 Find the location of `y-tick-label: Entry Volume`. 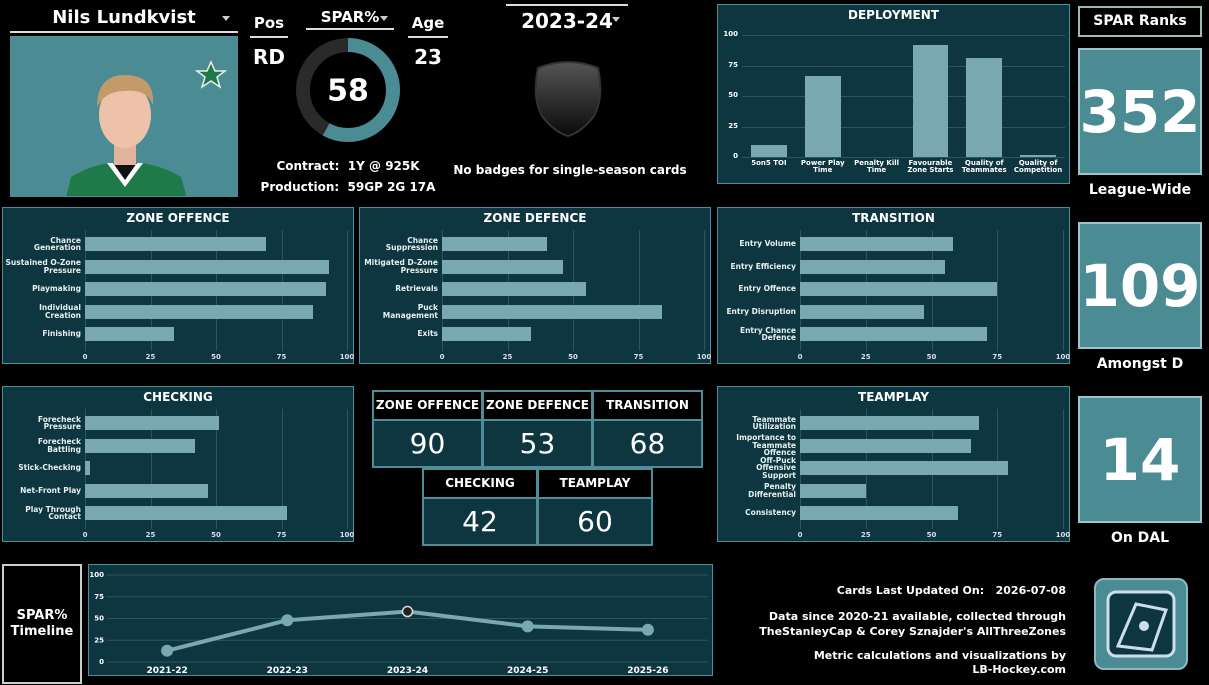

y-tick-label: Entry Volume is located at coordinates (767, 244).